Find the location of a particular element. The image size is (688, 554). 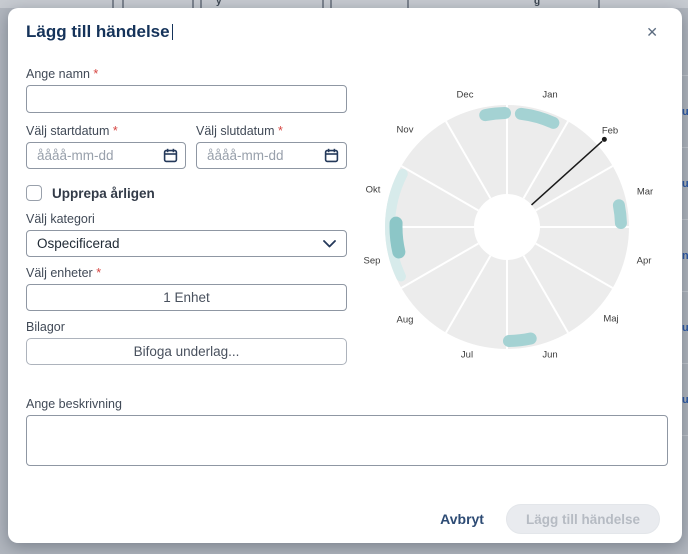

end-date-group: Välj slutdatum * is located at coordinates (271, 146).